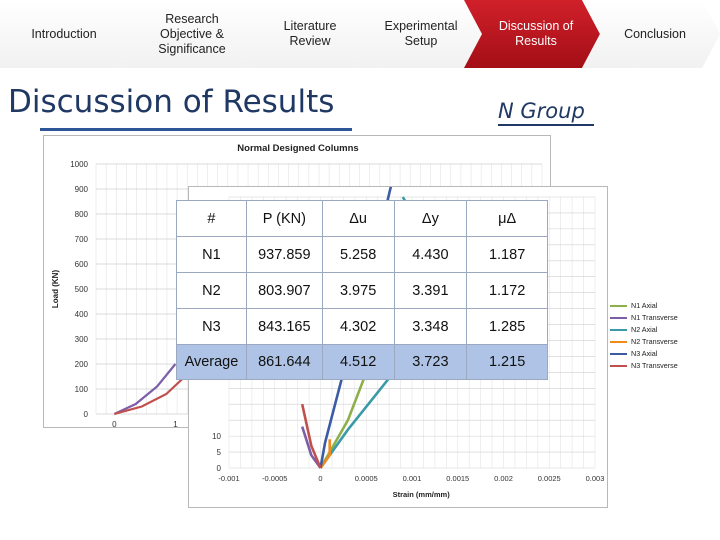 The height and width of the screenshot is (540, 720). I want to click on header-cell: #, so click(211, 218).